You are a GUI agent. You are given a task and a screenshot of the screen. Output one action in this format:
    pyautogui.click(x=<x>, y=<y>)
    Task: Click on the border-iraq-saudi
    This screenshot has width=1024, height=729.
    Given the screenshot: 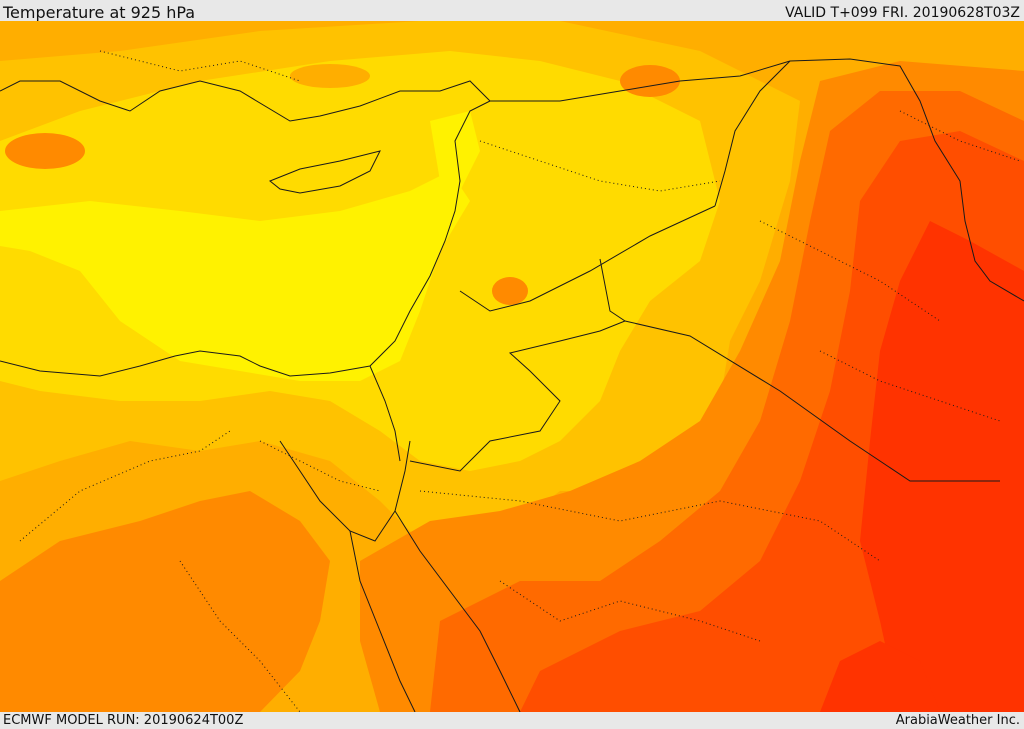 What is the action you would take?
    pyautogui.click(x=812, y=401)
    